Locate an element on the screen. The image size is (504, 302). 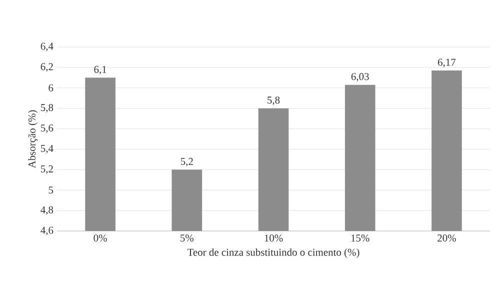
y-tick-label: 6,4 is located at coordinates (47, 47).